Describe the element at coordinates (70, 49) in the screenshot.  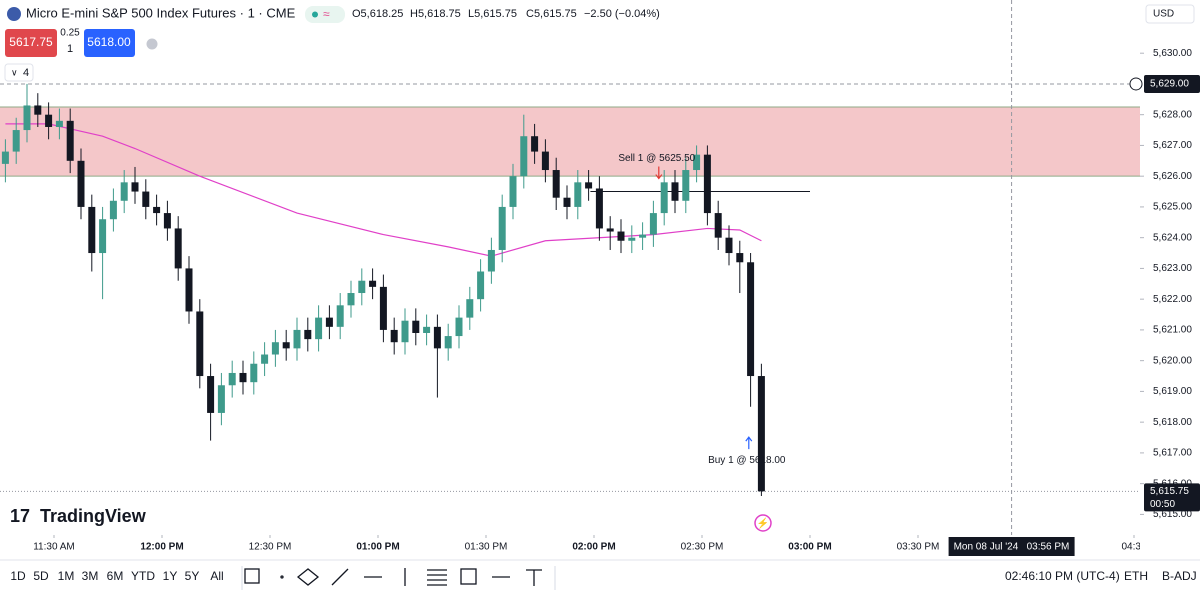
I see `order-qty: 1` at that location.